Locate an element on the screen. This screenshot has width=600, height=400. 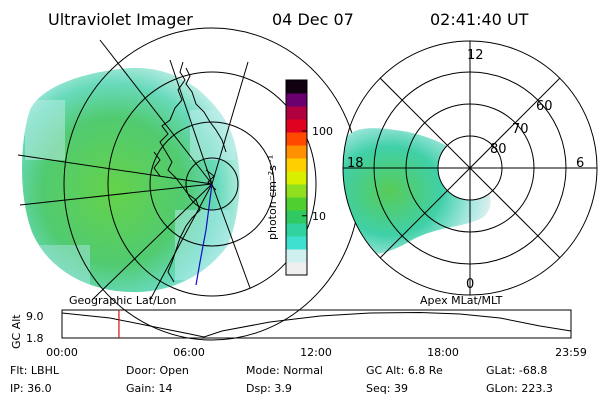
mlt-label-18: 18 is located at coordinates (355, 163).